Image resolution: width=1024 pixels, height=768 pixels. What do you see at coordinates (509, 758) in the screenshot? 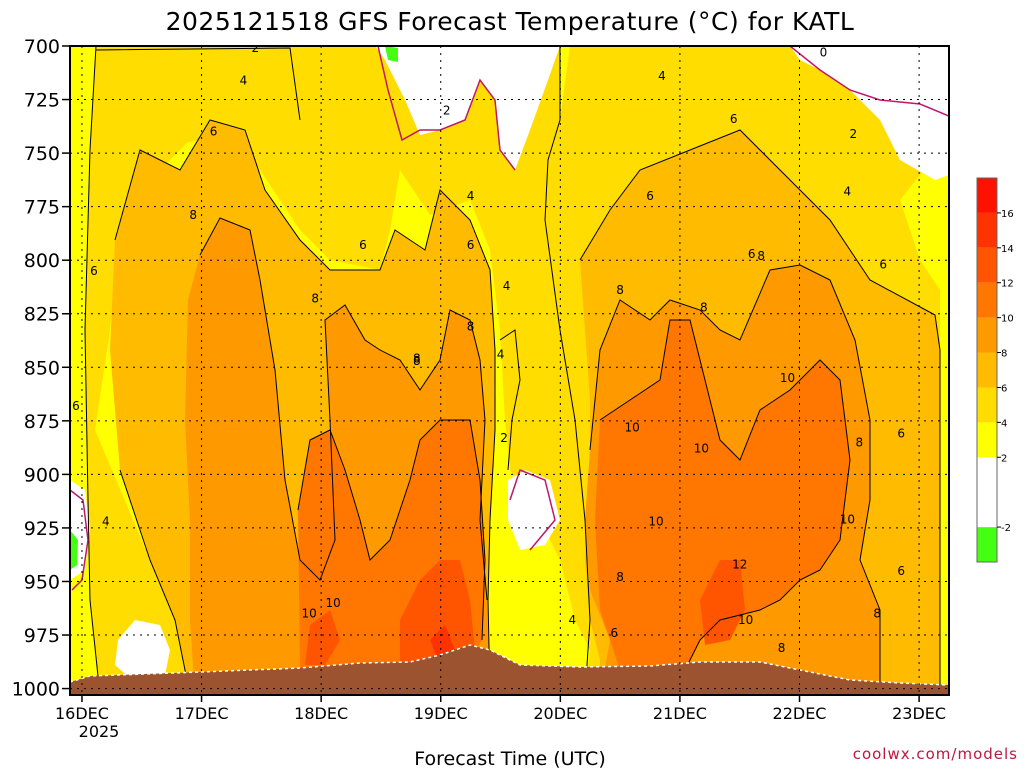
I see `x-axis-label: Forecast Time (UTC)` at bounding box center [509, 758].